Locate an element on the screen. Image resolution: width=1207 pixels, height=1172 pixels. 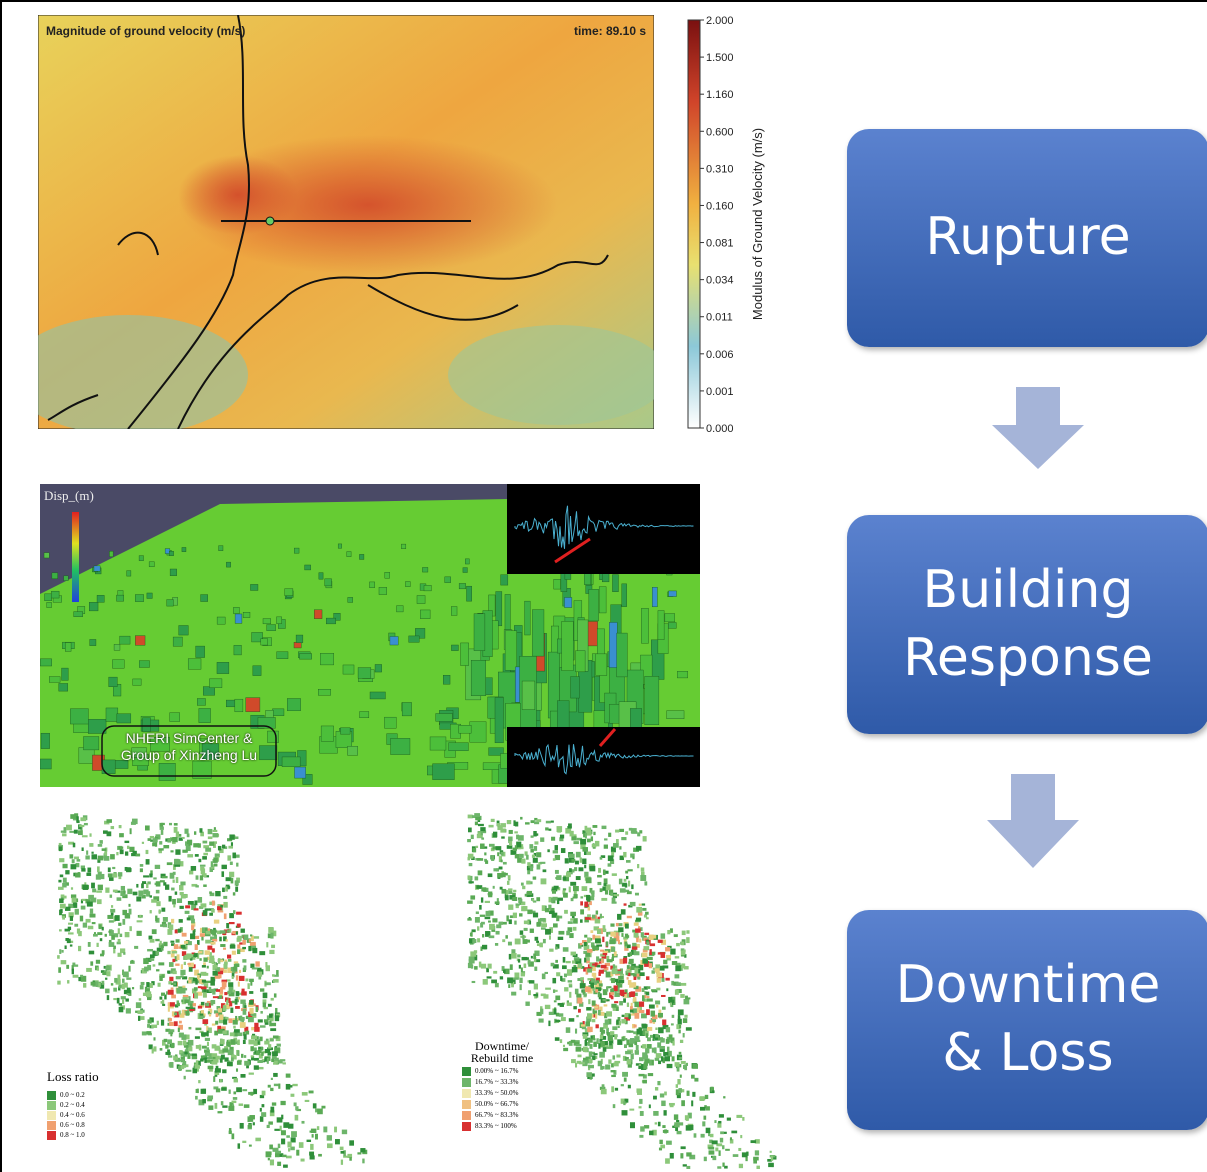
colorbar-tick-label: 0.001 is located at coordinates (720, 392).